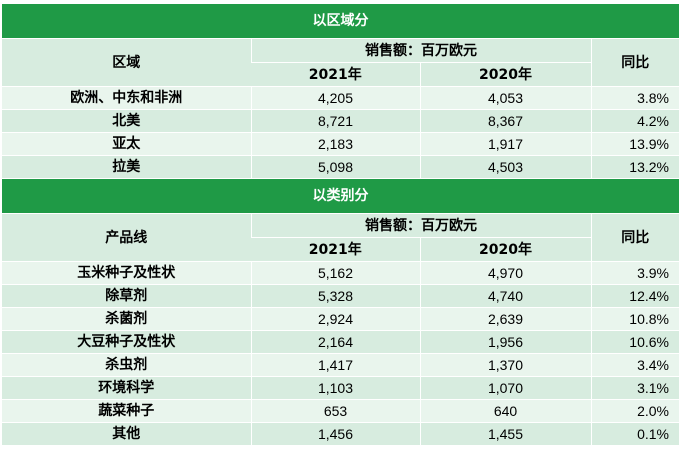 The height and width of the screenshot is (453, 681). Describe the element at coordinates (634, 296) in the screenshot. I see `row-yoy-value: 12.4%` at that location.